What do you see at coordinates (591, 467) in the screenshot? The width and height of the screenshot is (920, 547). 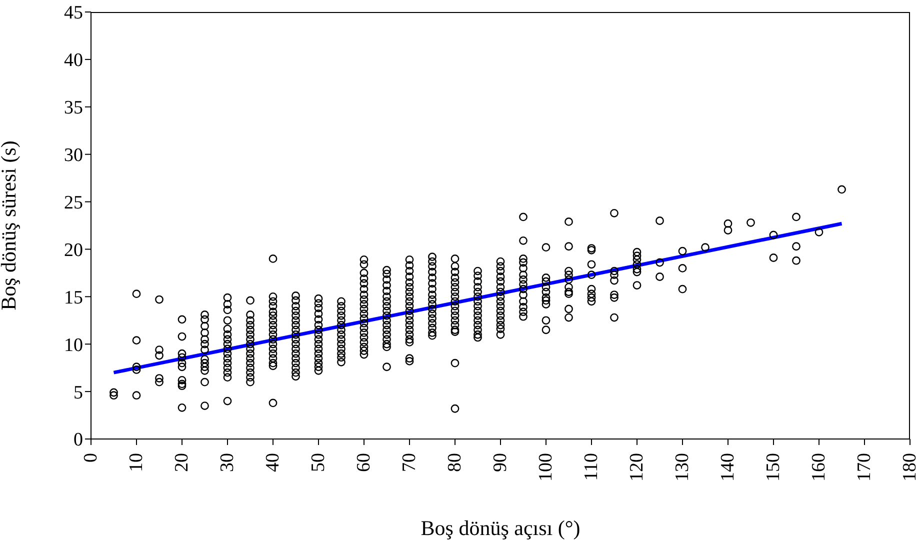 I see `x-tick-label: 110` at bounding box center [591, 467].